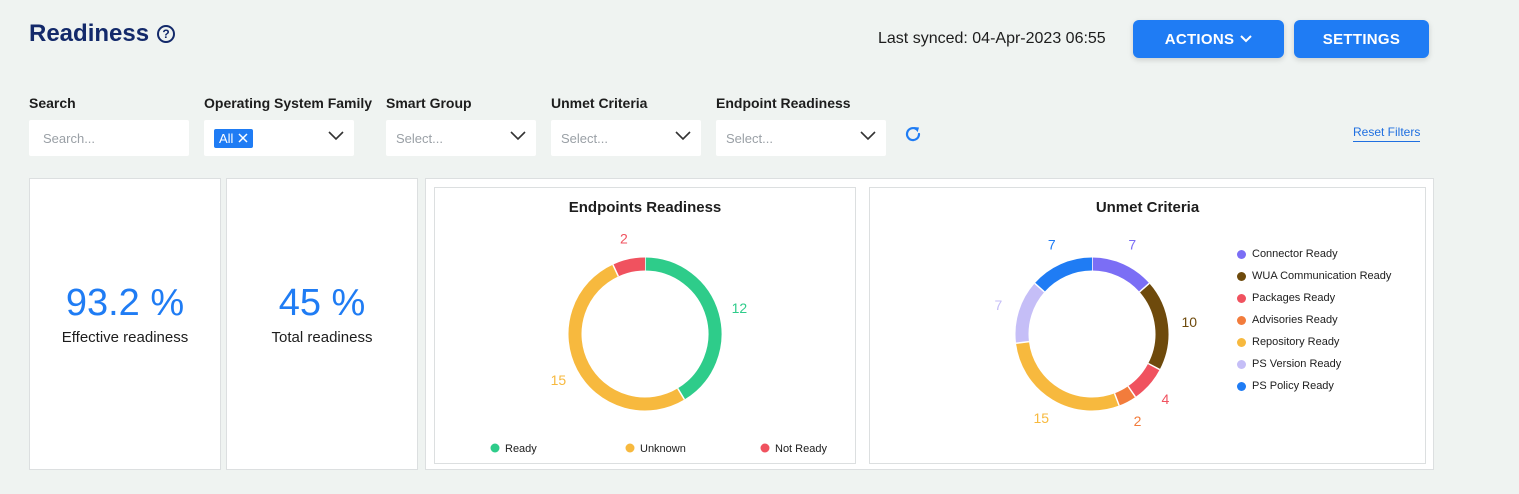 This screenshot has width=1519, height=494. What do you see at coordinates (226, 138) in the screenshot?
I see `os-family-tag-label: All` at bounding box center [226, 138].